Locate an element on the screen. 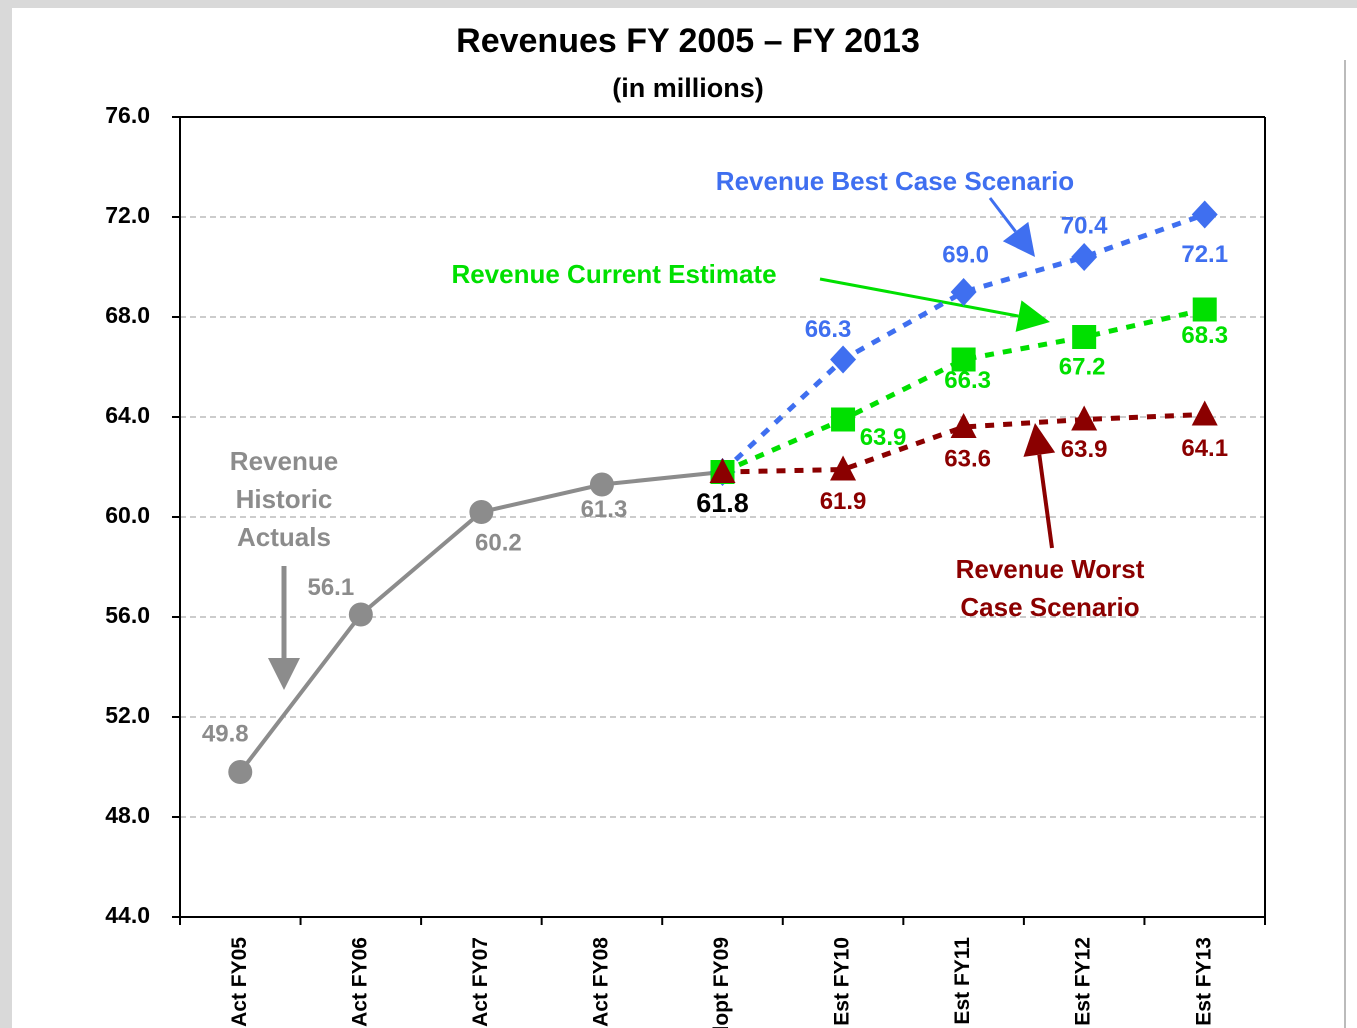 Image resolution: width=1357 pixels, height=1028 pixels. x-tick-label: Adopt FY09 is located at coordinates (721, 982).